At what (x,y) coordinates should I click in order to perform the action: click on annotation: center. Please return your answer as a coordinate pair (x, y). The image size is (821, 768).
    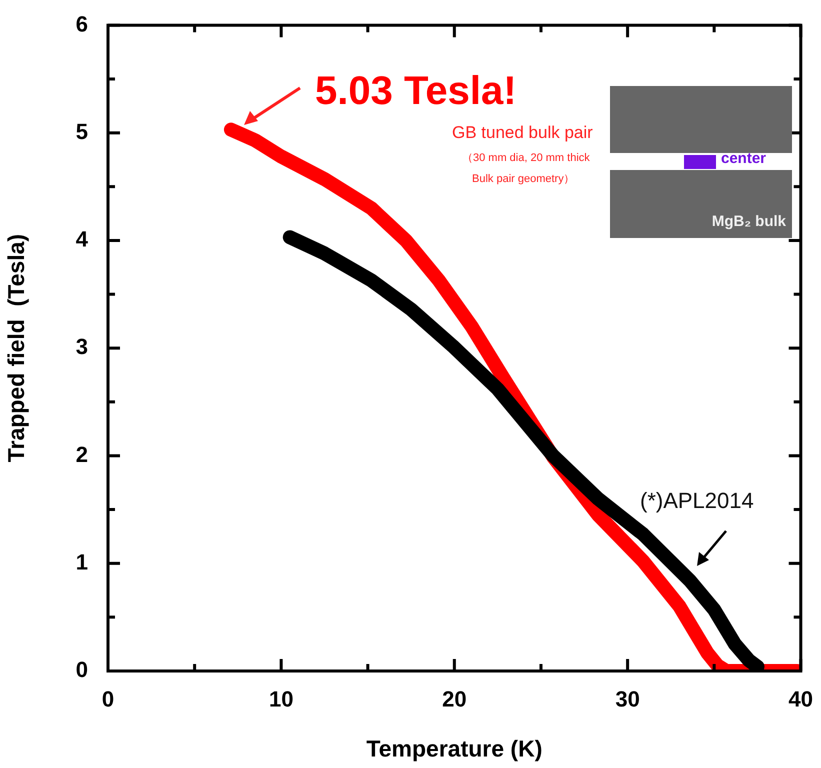
    Looking at the image, I should click on (743, 158).